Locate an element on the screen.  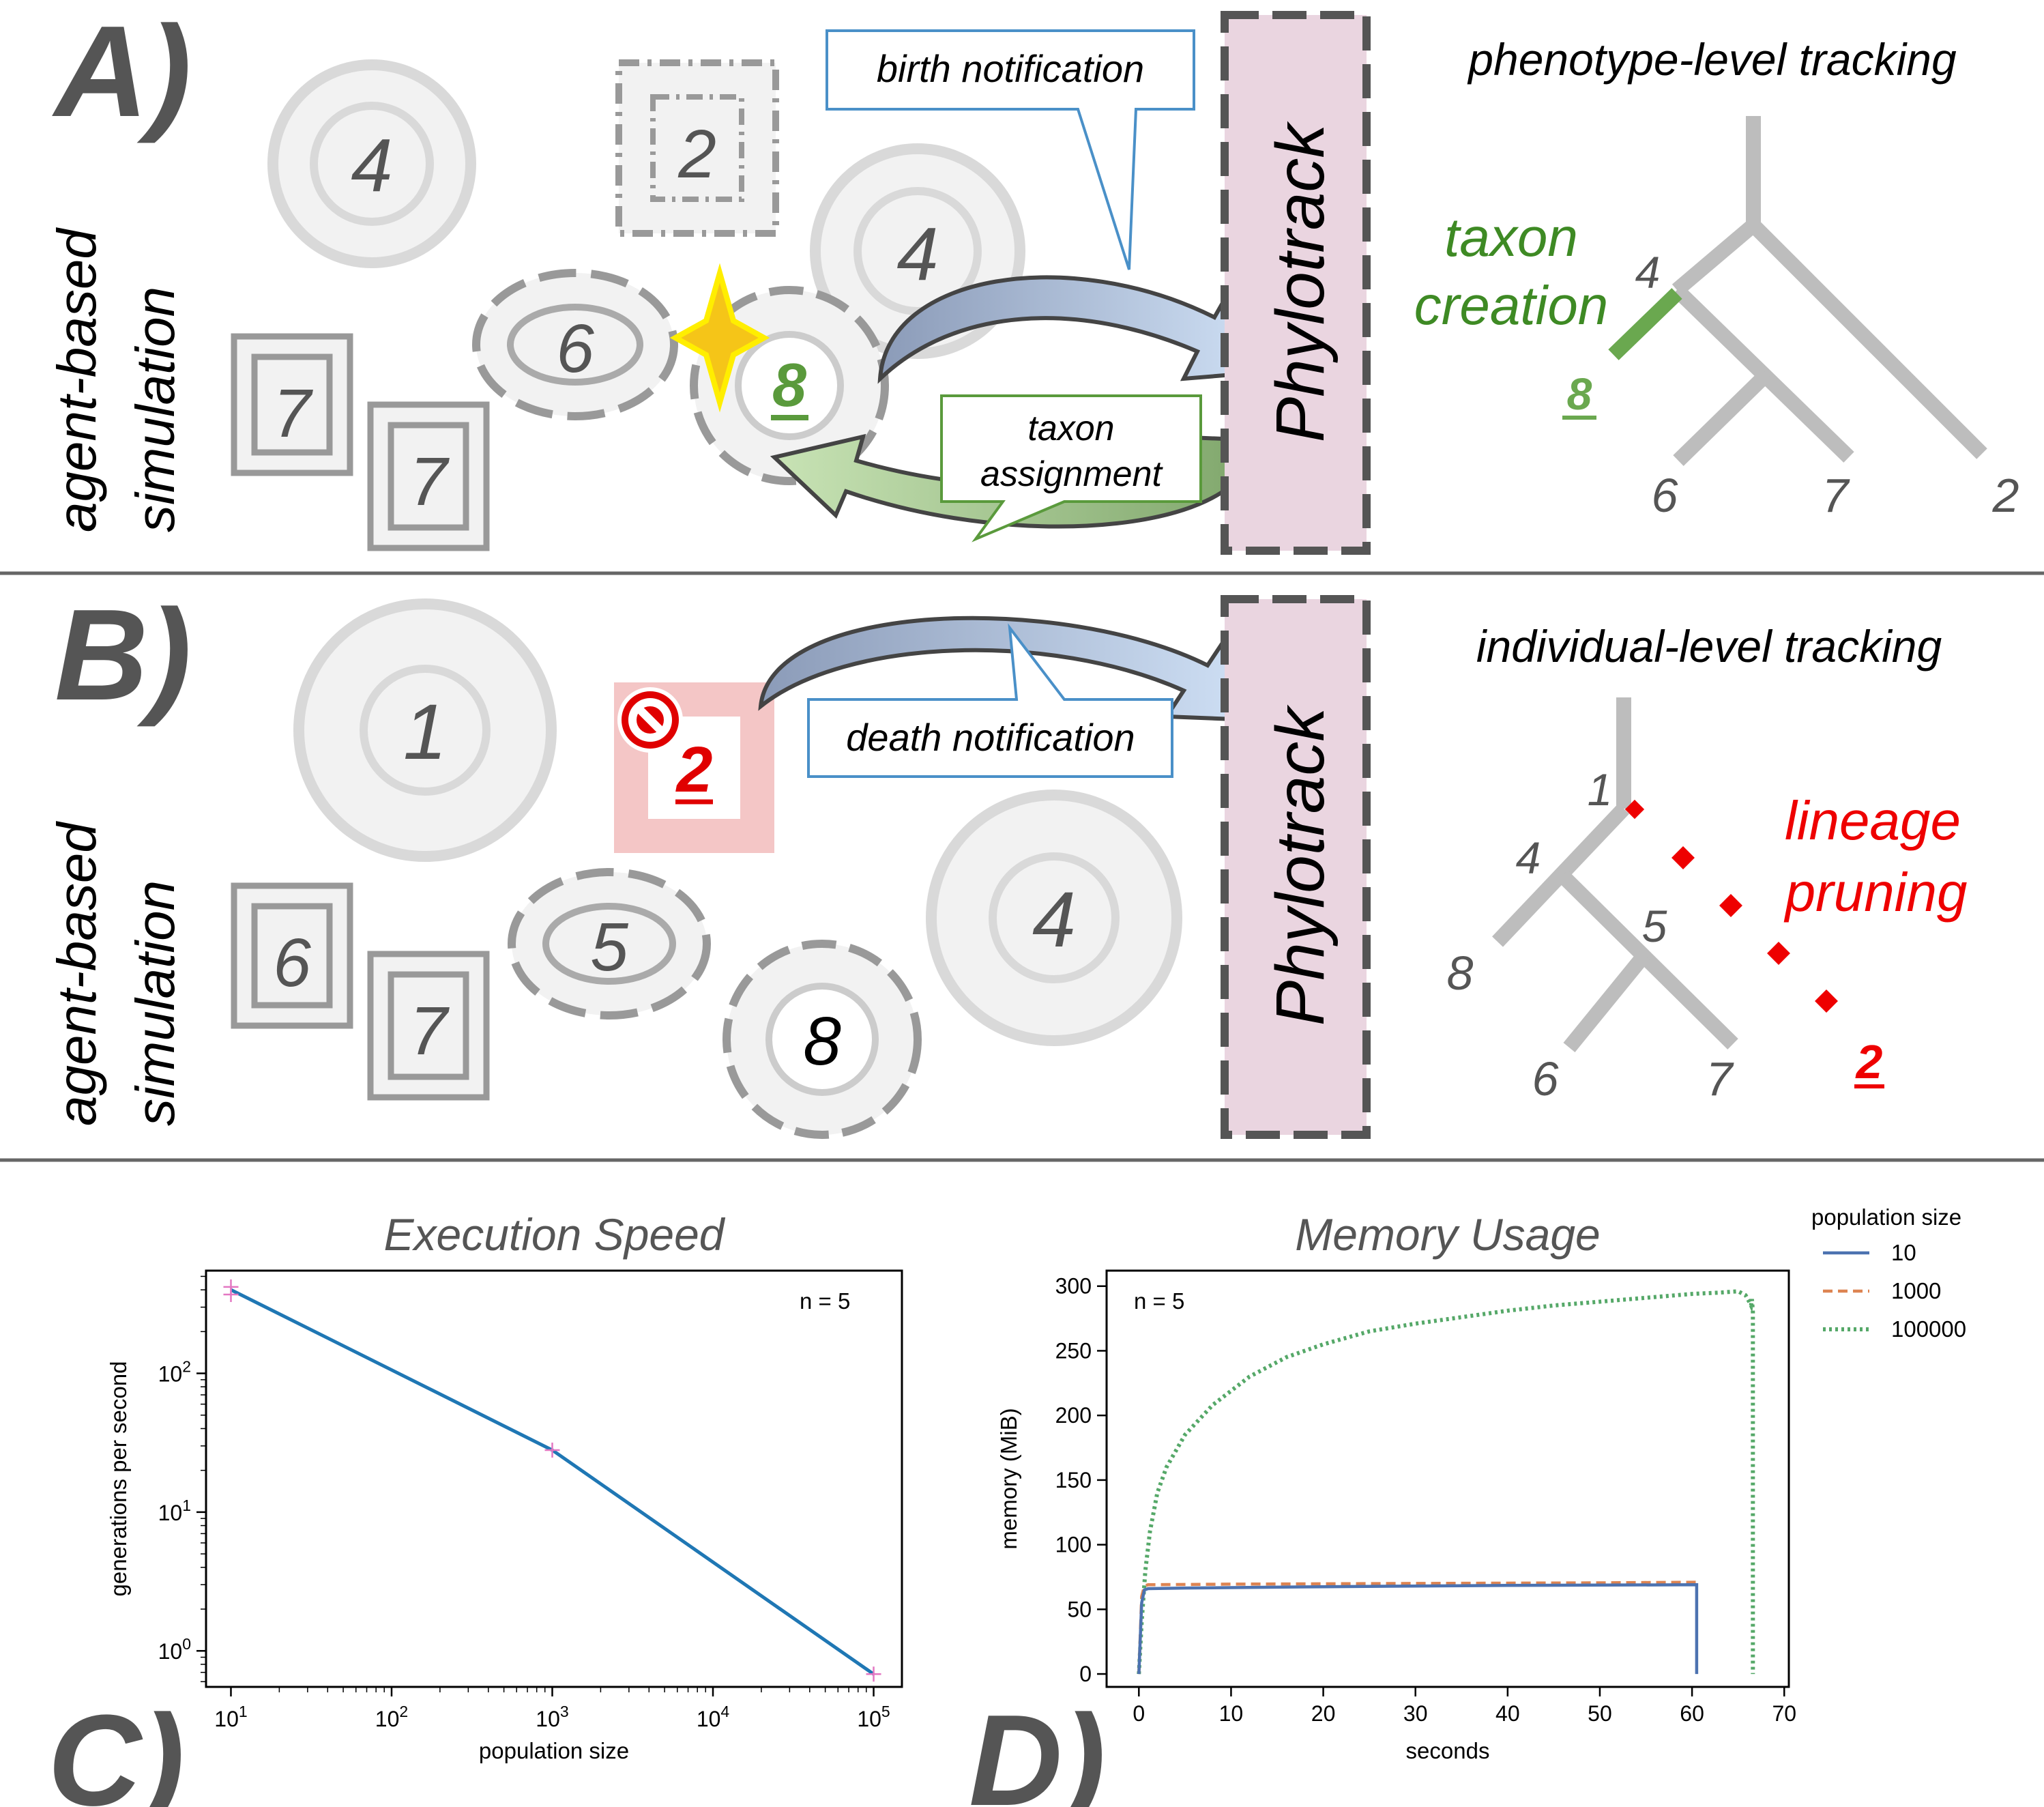
y-tick-label: 100 is located at coordinates (1073, 1545).